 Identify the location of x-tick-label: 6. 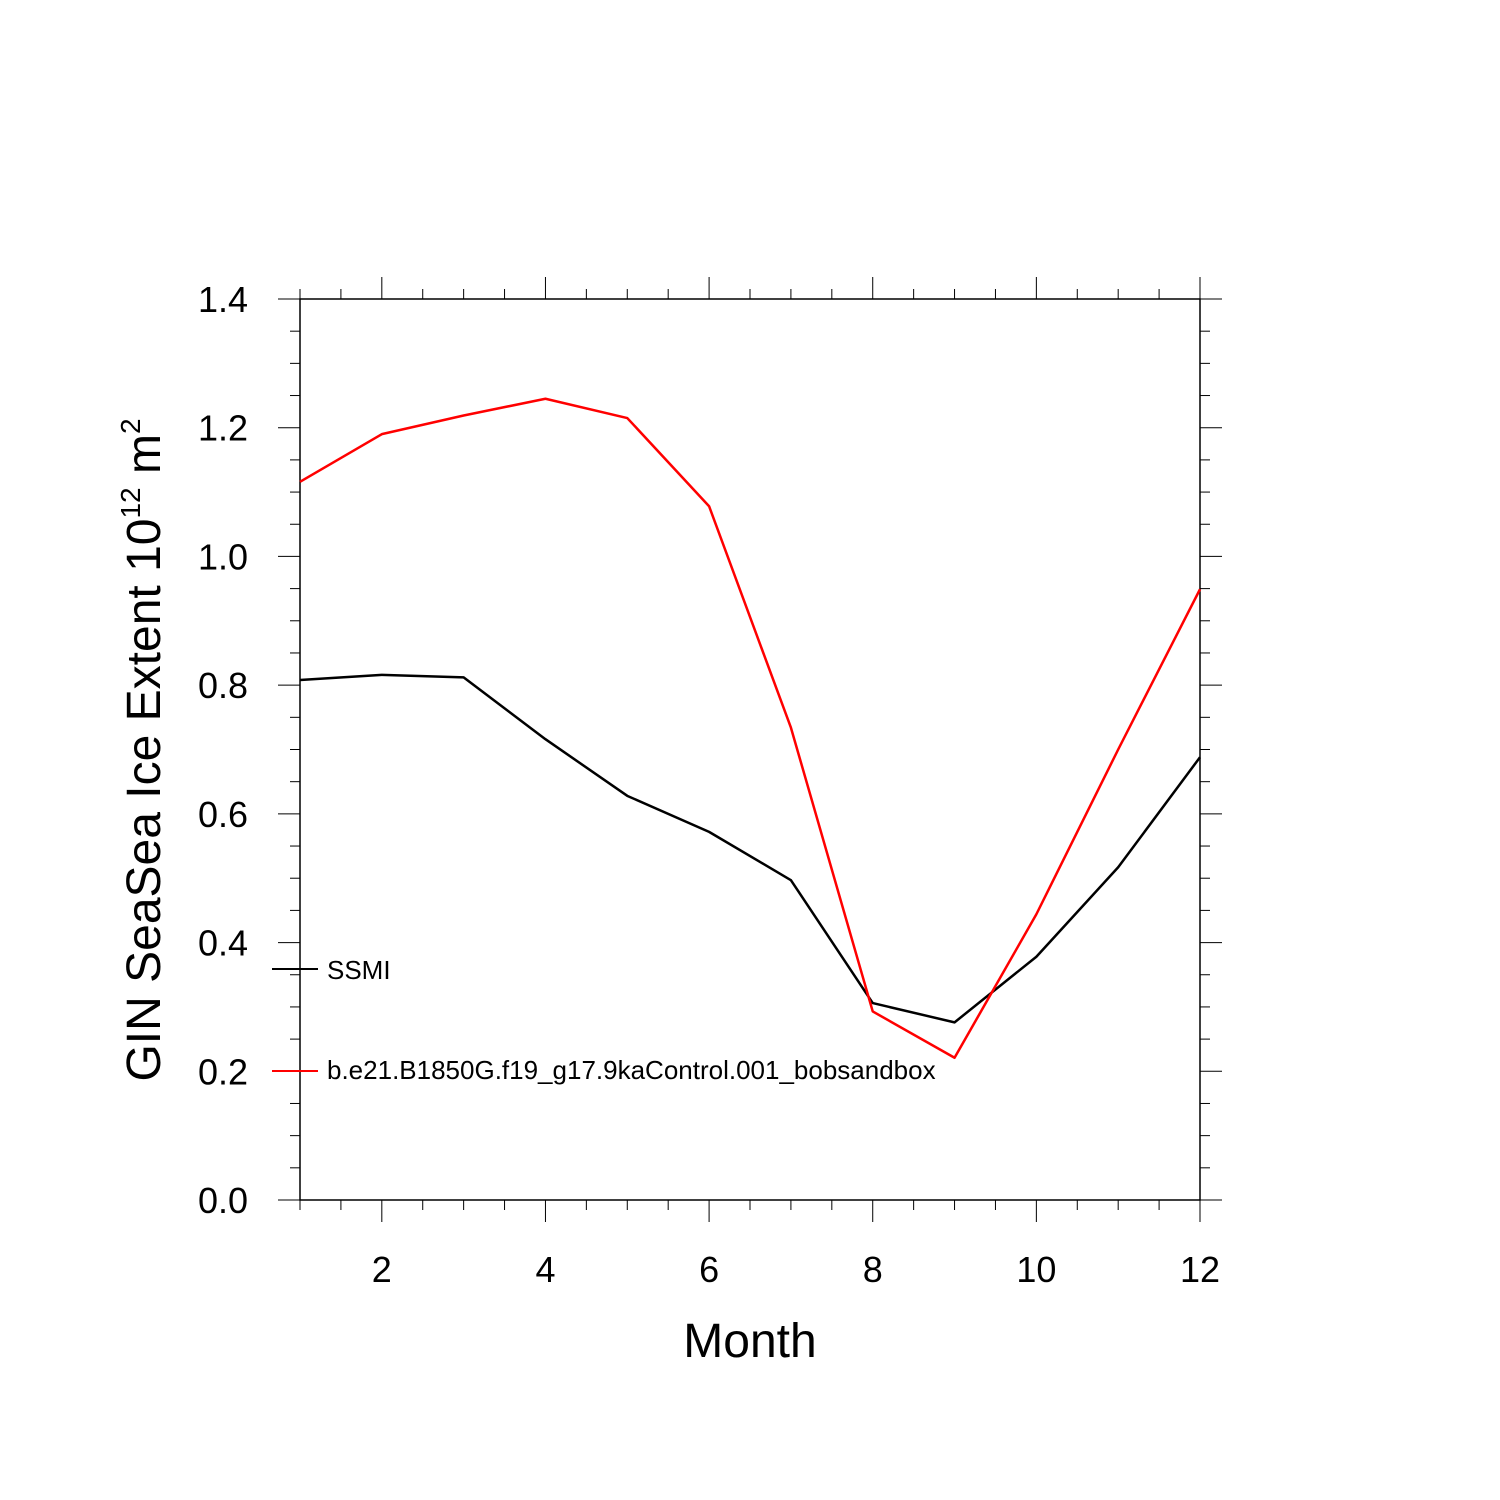
(709, 1269).